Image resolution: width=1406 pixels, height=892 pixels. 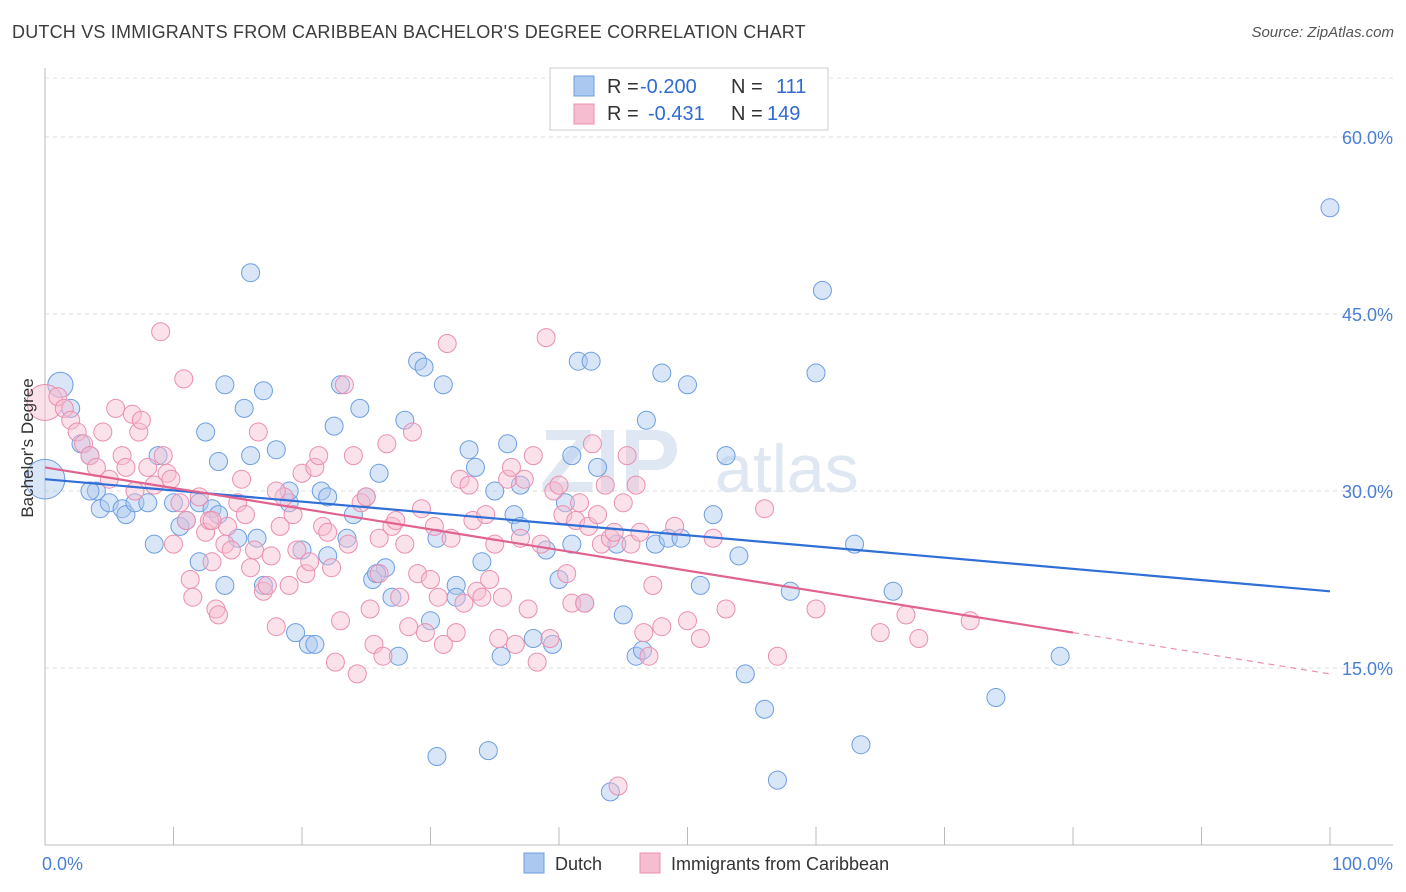 I want to click on dutch-trend-line, so click(x=687, y=535).